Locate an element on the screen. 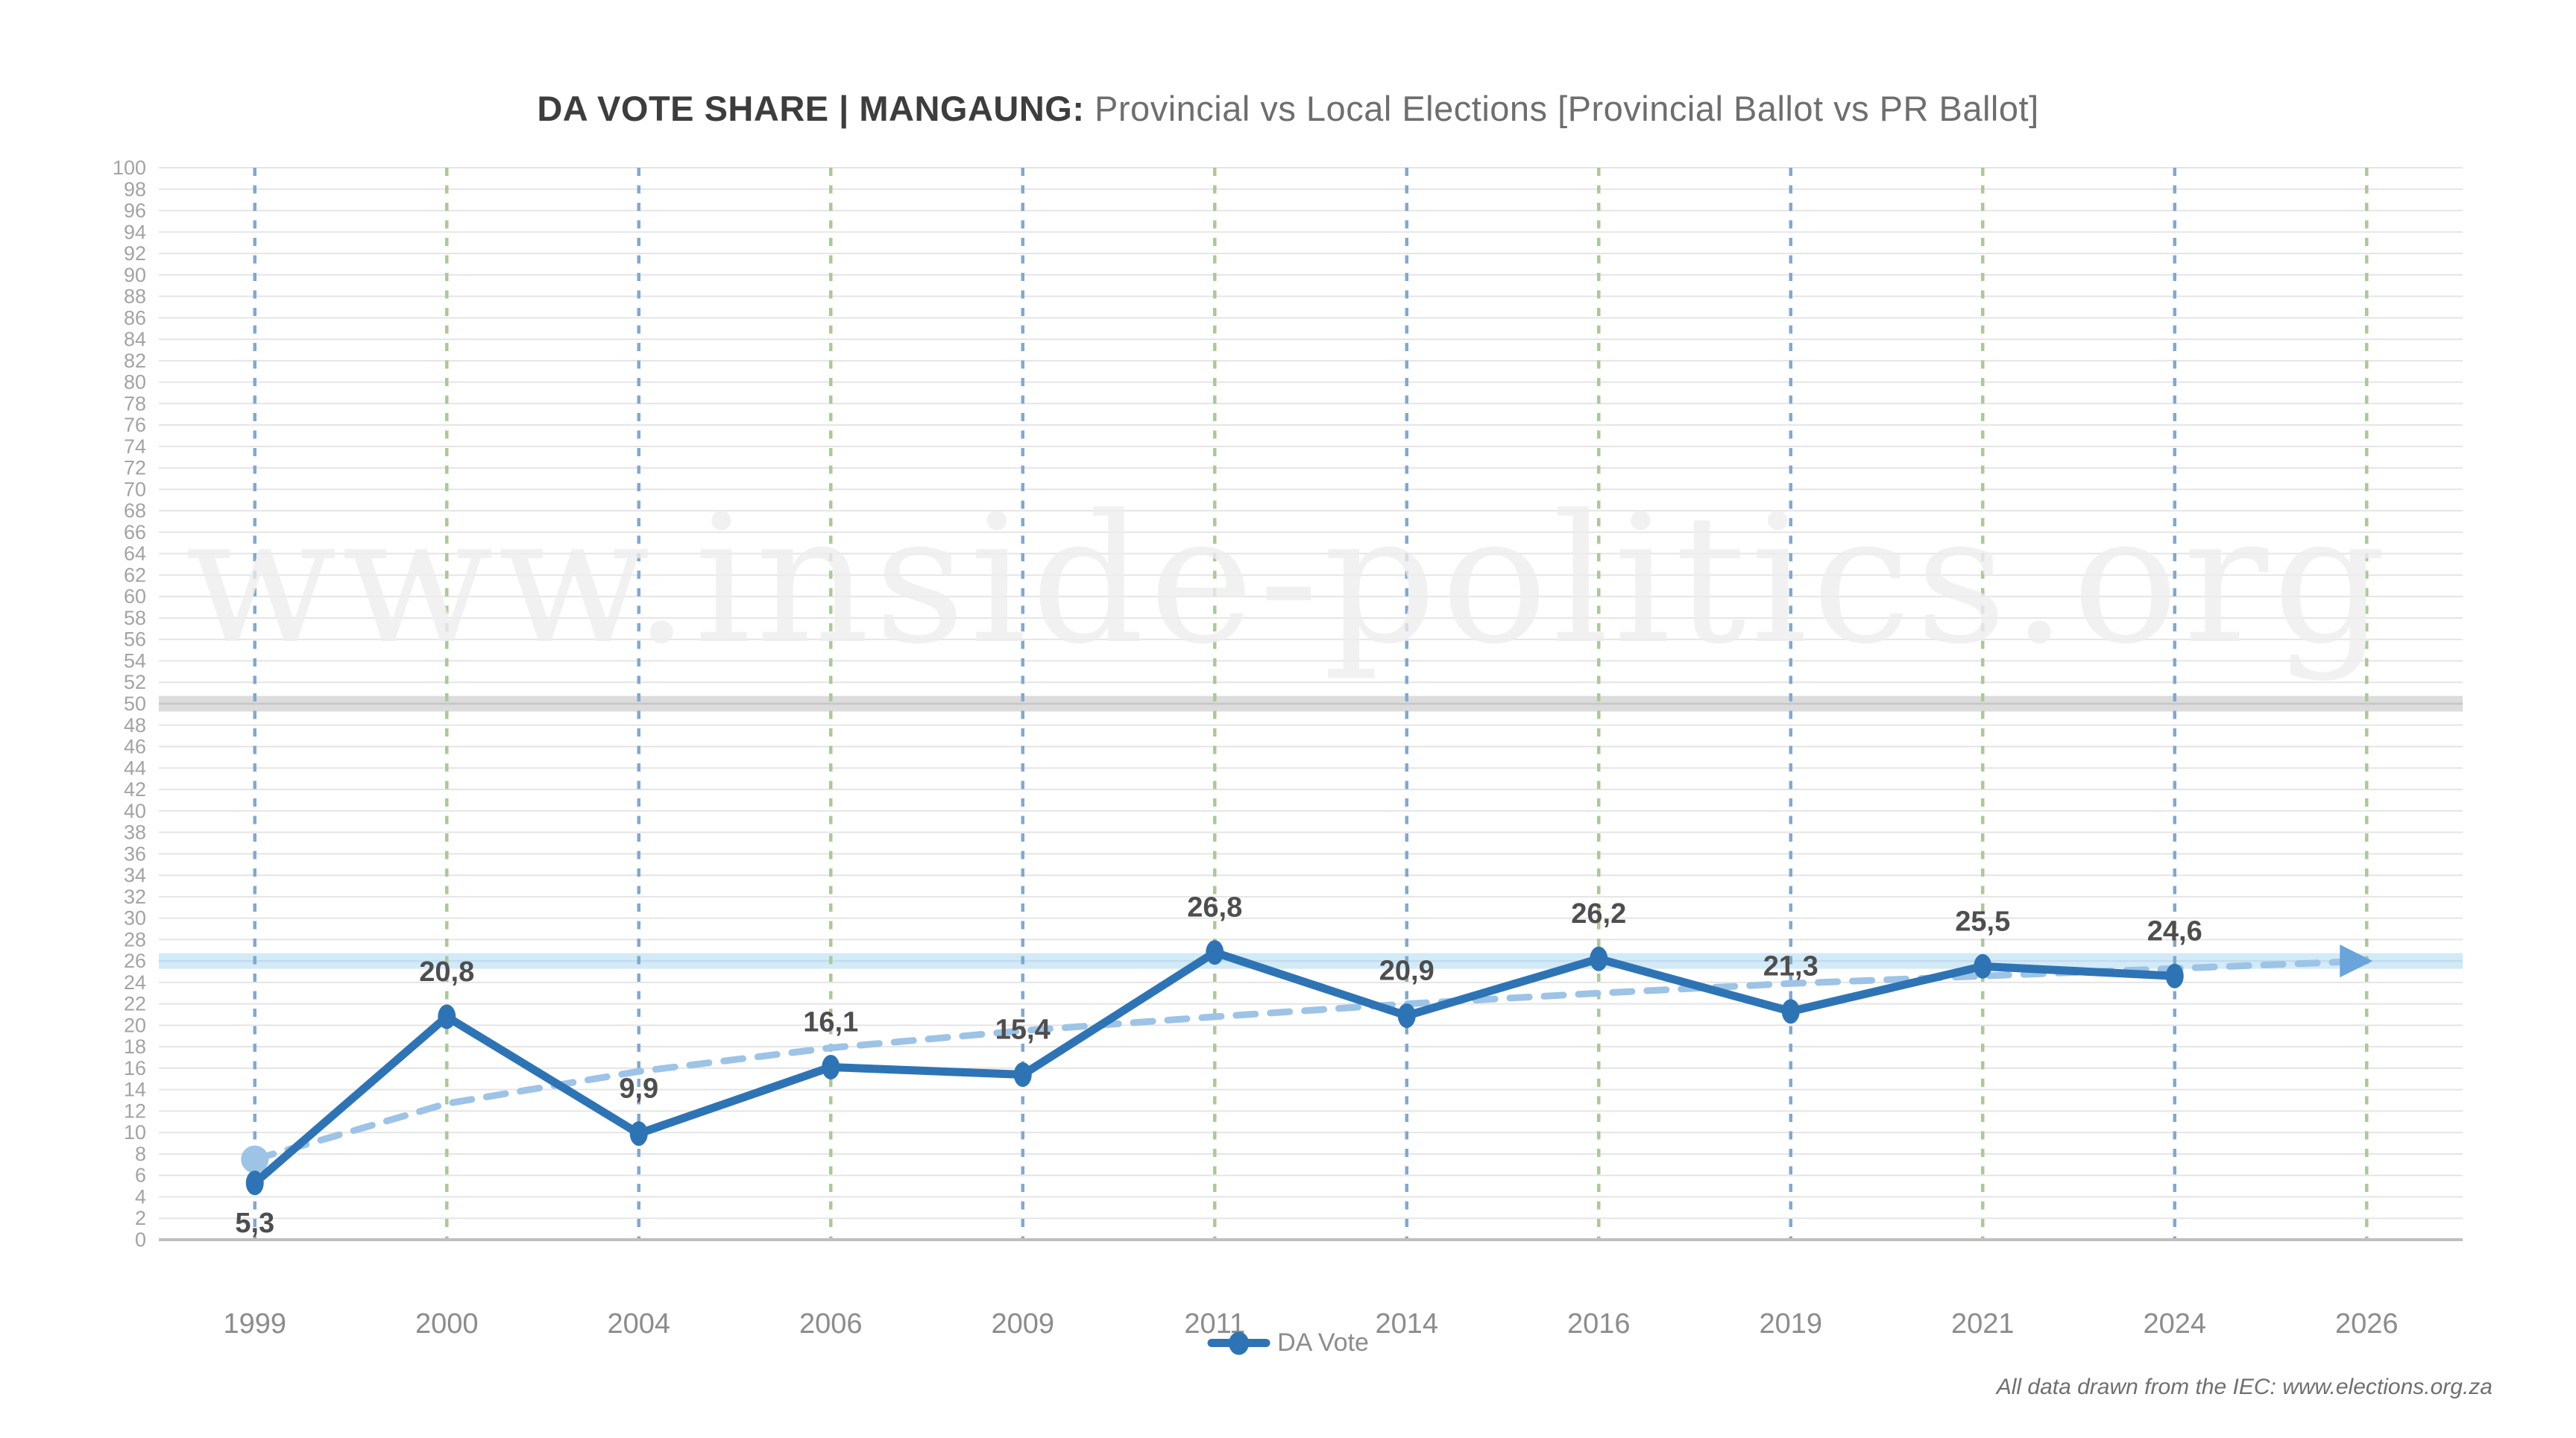 The height and width of the screenshot is (1438, 2576). y-axis-tick-label: 8 is located at coordinates (140, 1154).